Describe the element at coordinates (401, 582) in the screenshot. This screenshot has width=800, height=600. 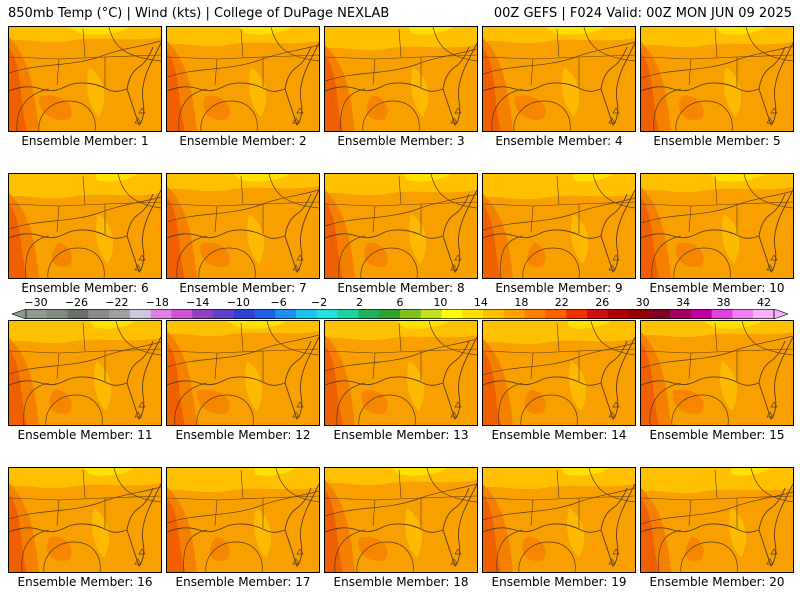
I see `ensemble-member-label: Ensemble Member: 18` at that location.